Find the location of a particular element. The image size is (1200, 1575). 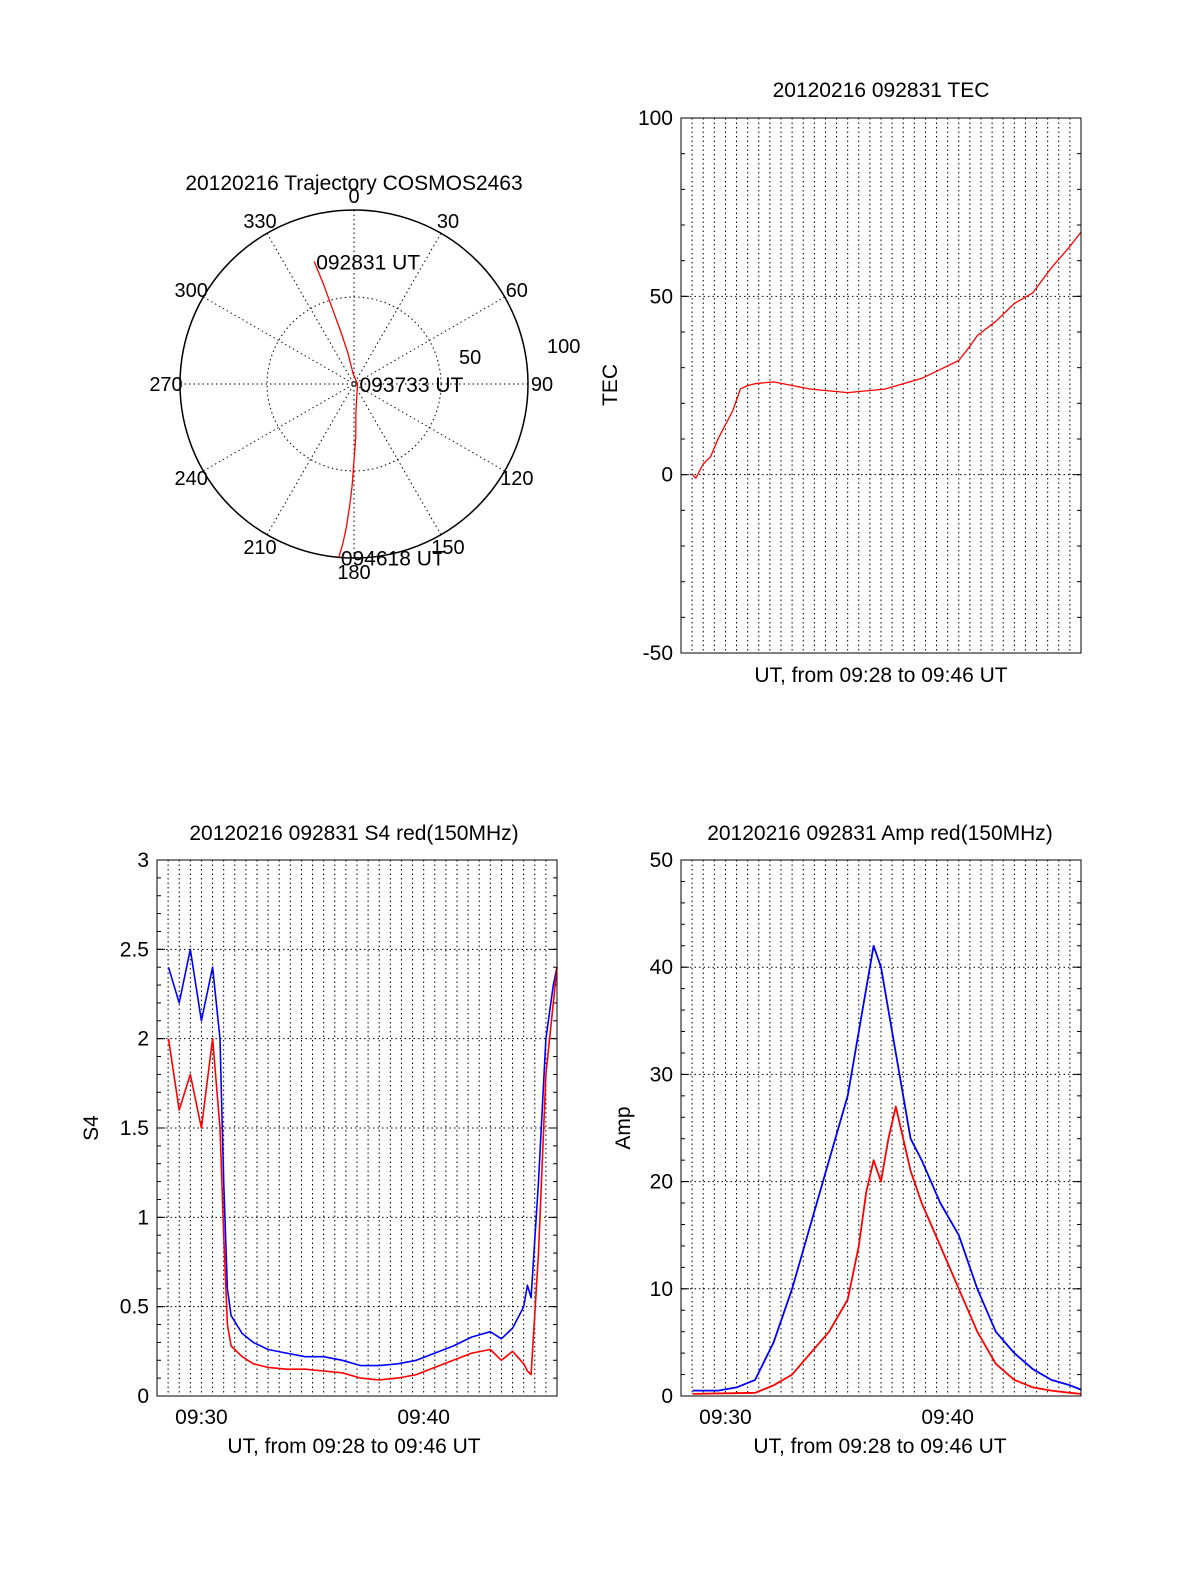

trajectory-time-label: 094618 UT is located at coordinates (393, 558).